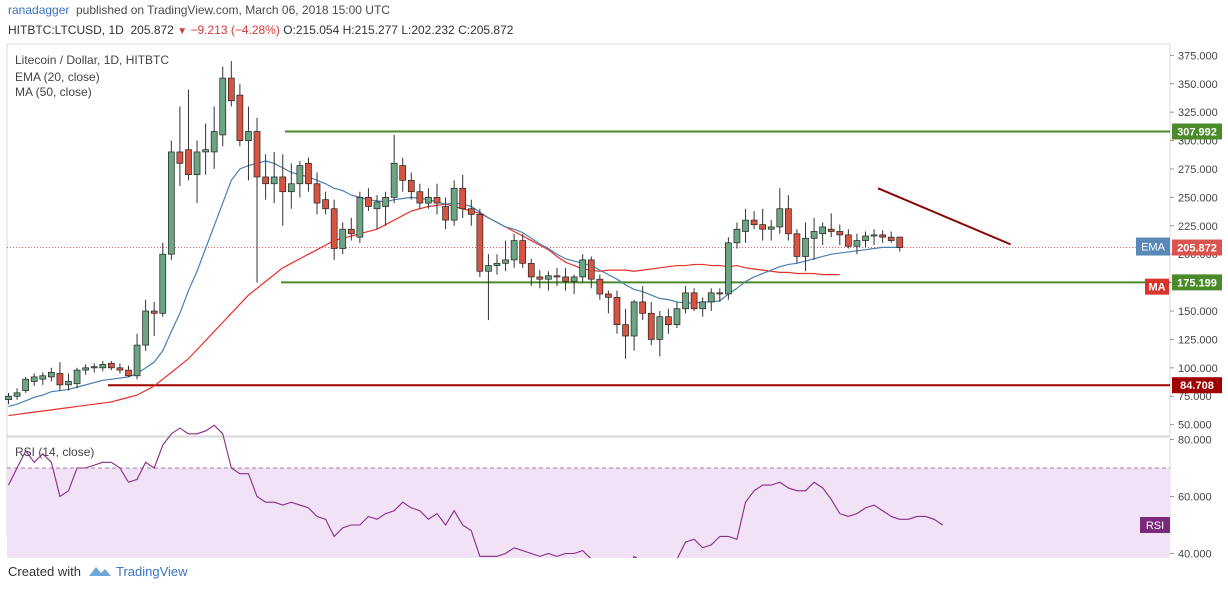 This screenshot has width=1228, height=589. I want to click on rsi-legend: RSI (14, close), so click(54, 452).